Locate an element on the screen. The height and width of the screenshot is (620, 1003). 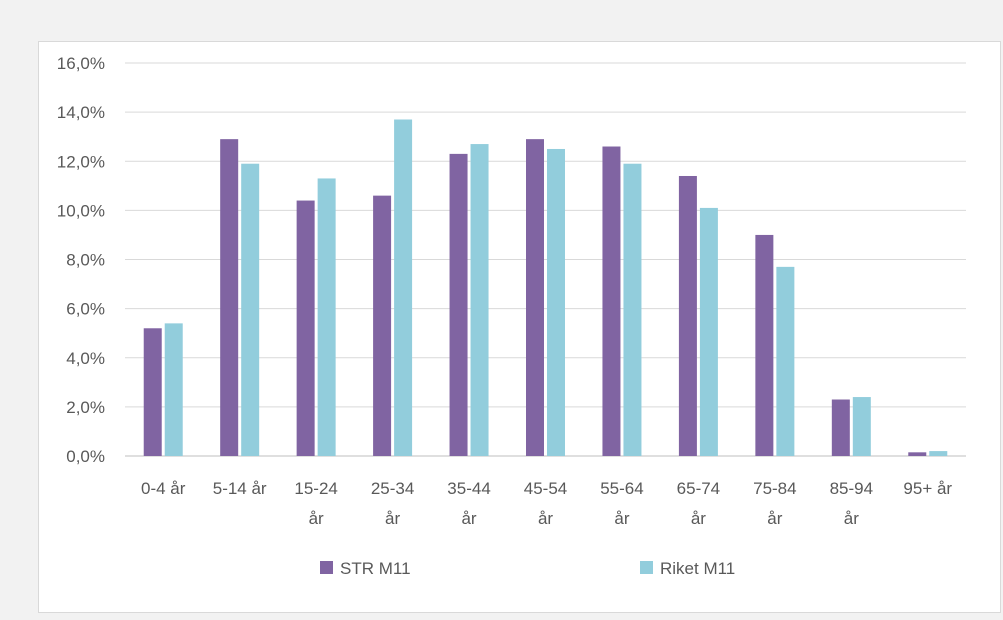
x-tick-label: 95+ år is located at coordinates (927, 488).